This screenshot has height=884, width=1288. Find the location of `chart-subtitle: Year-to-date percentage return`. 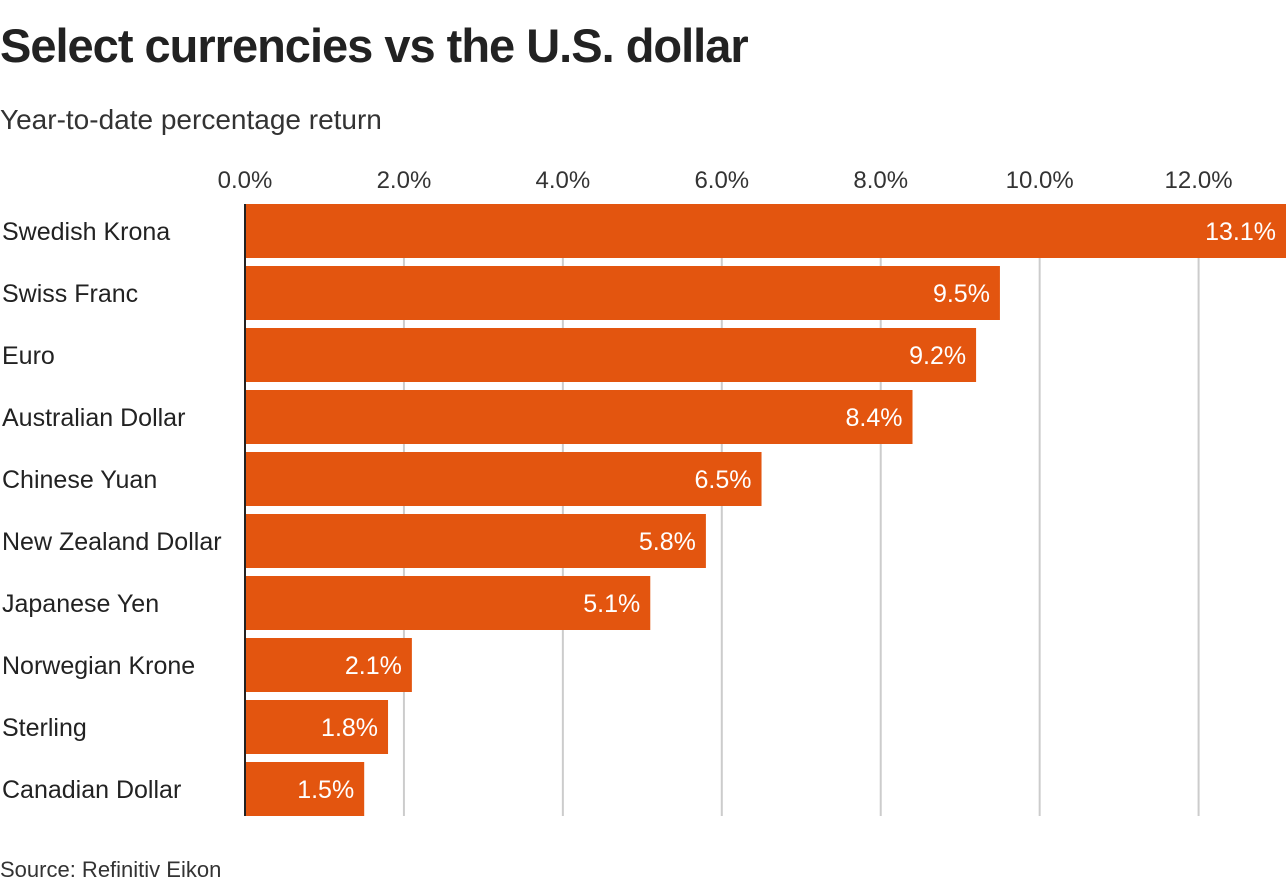

chart-subtitle: Year-to-date percentage return is located at coordinates (191, 119).